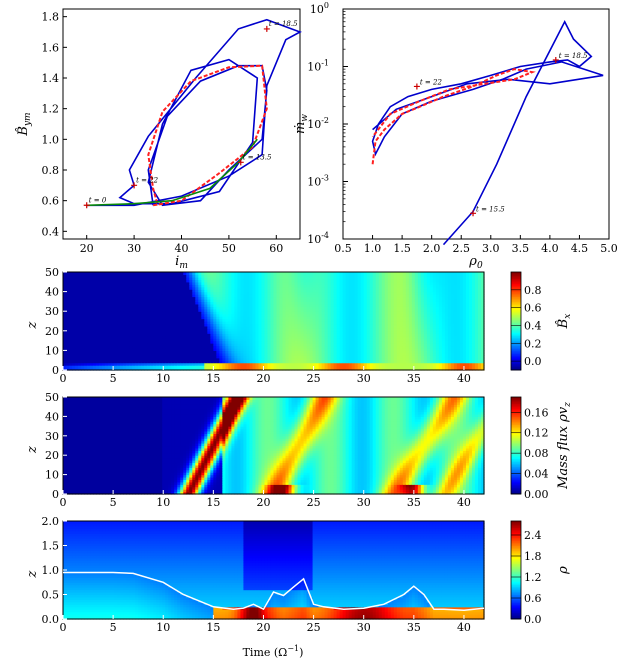 The width and height of the screenshot is (623, 671). What do you see at coordinates (51, 201) in the screenshot?
I see `plot1-ytick-label: 0.6` at bounding box center [51, 201].